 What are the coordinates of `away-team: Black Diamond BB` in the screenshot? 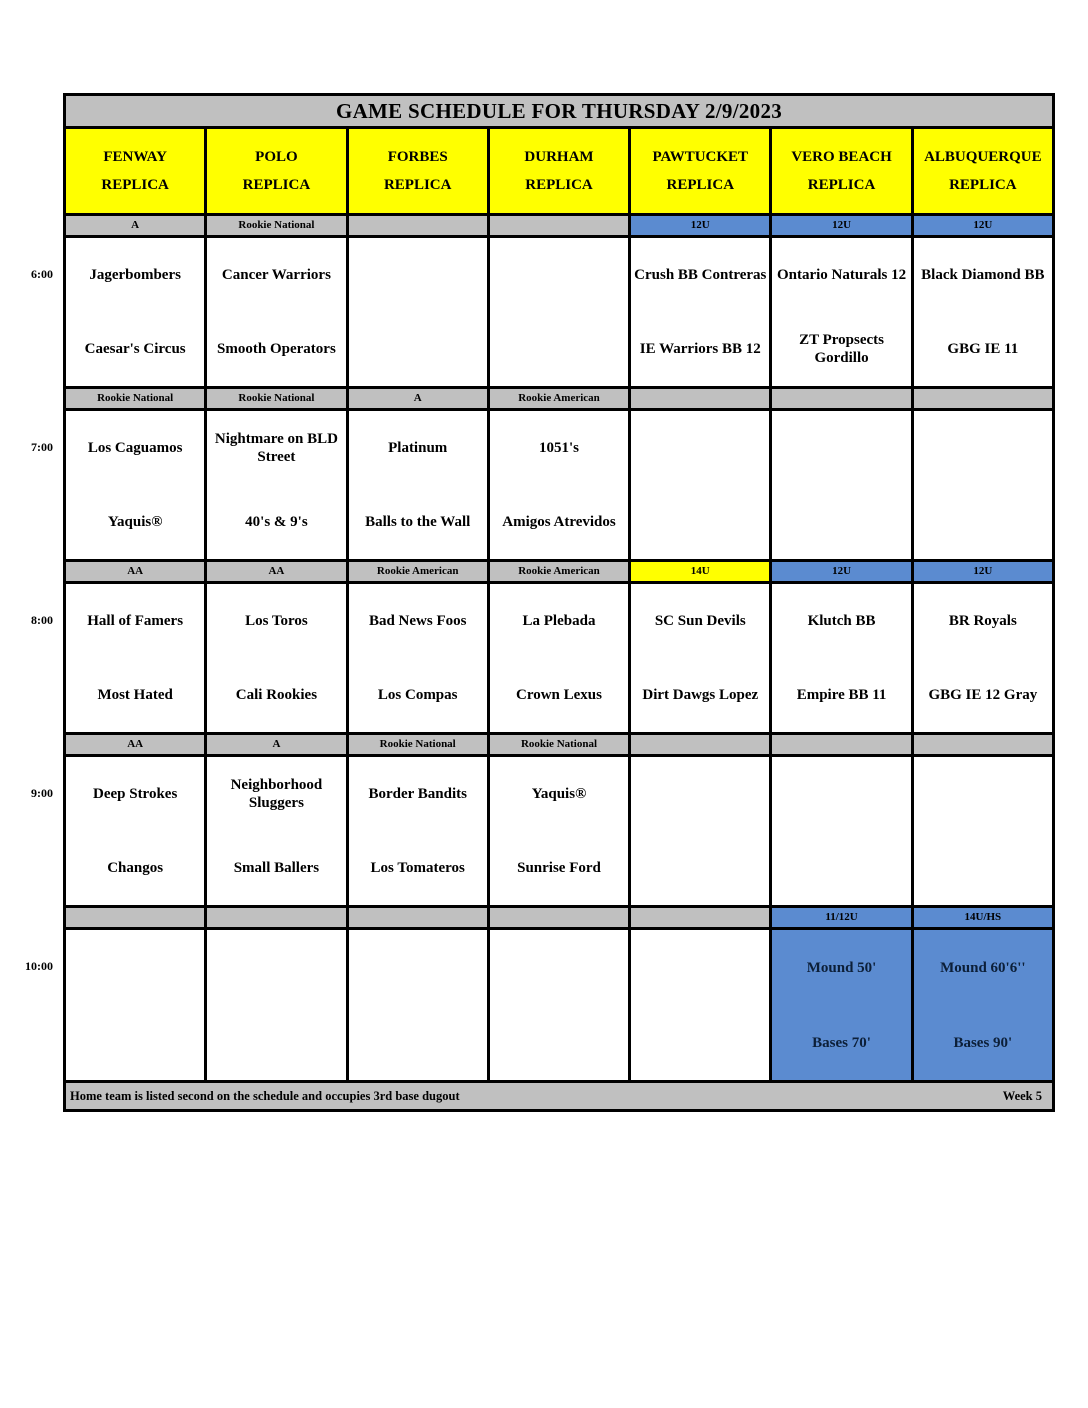 It's located at (983, 275).